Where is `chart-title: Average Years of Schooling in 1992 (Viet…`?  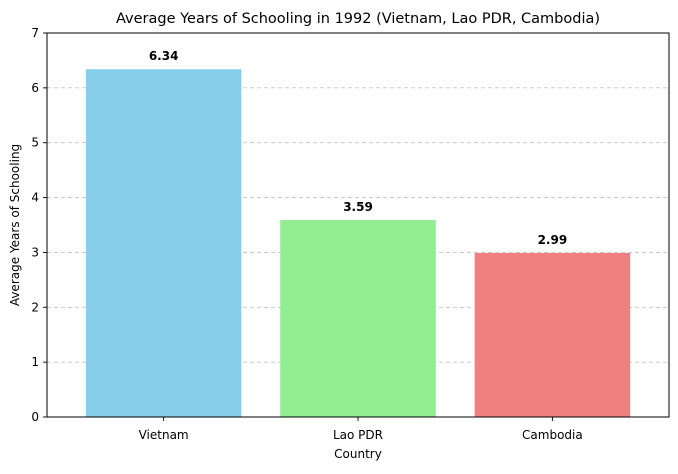 chart-title: Average Years of Schooling in 1992 (Viet… is located at coordinates (358, 19).